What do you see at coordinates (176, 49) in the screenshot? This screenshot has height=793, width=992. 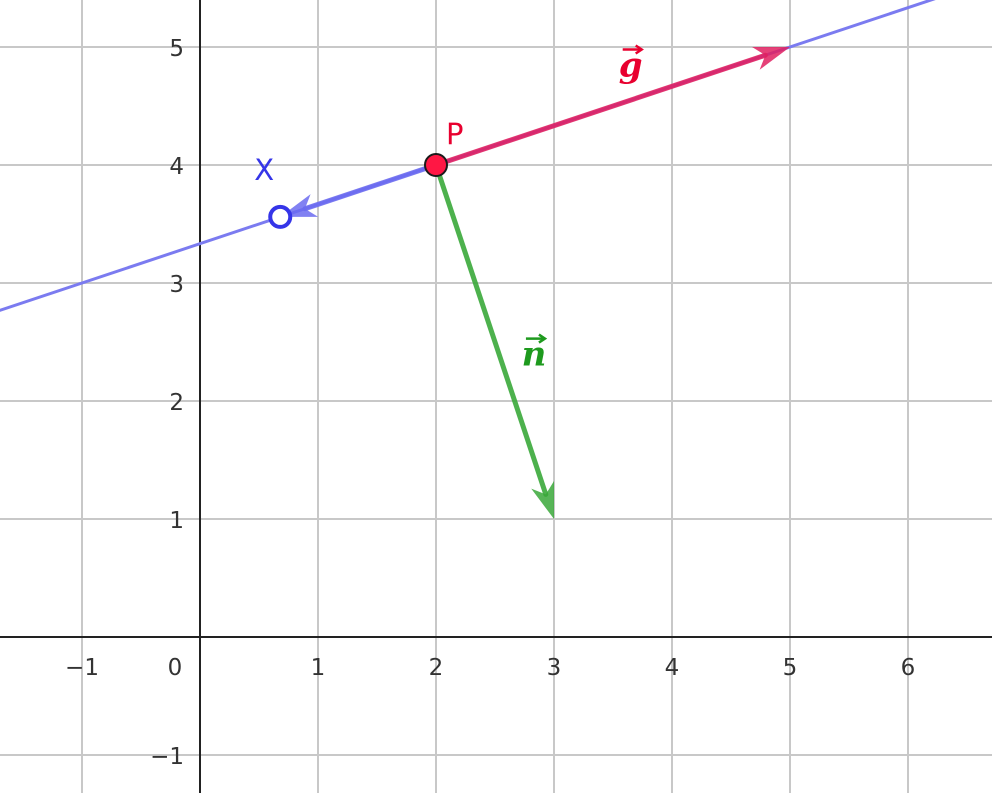 I see `y-tick-label: 5` at bounding box center [176, 49].